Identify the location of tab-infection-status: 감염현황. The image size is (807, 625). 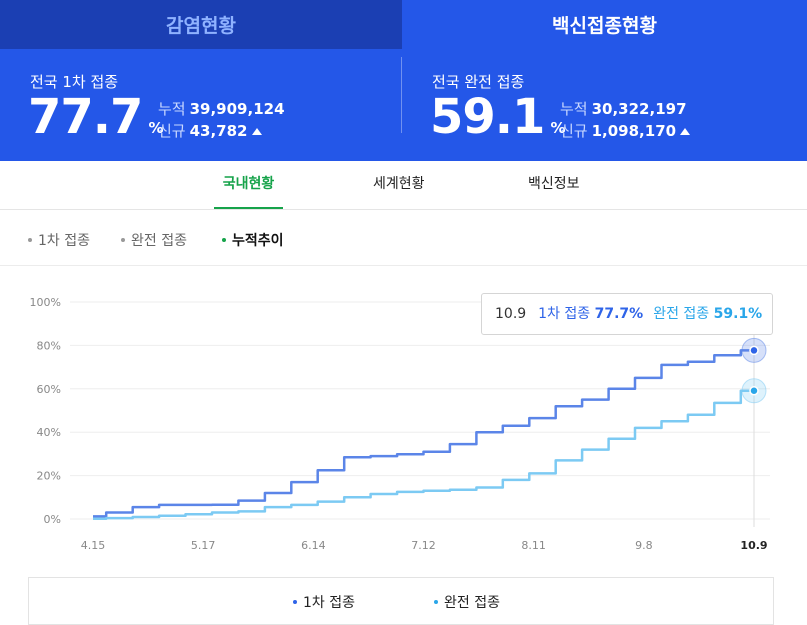
(201, 24).